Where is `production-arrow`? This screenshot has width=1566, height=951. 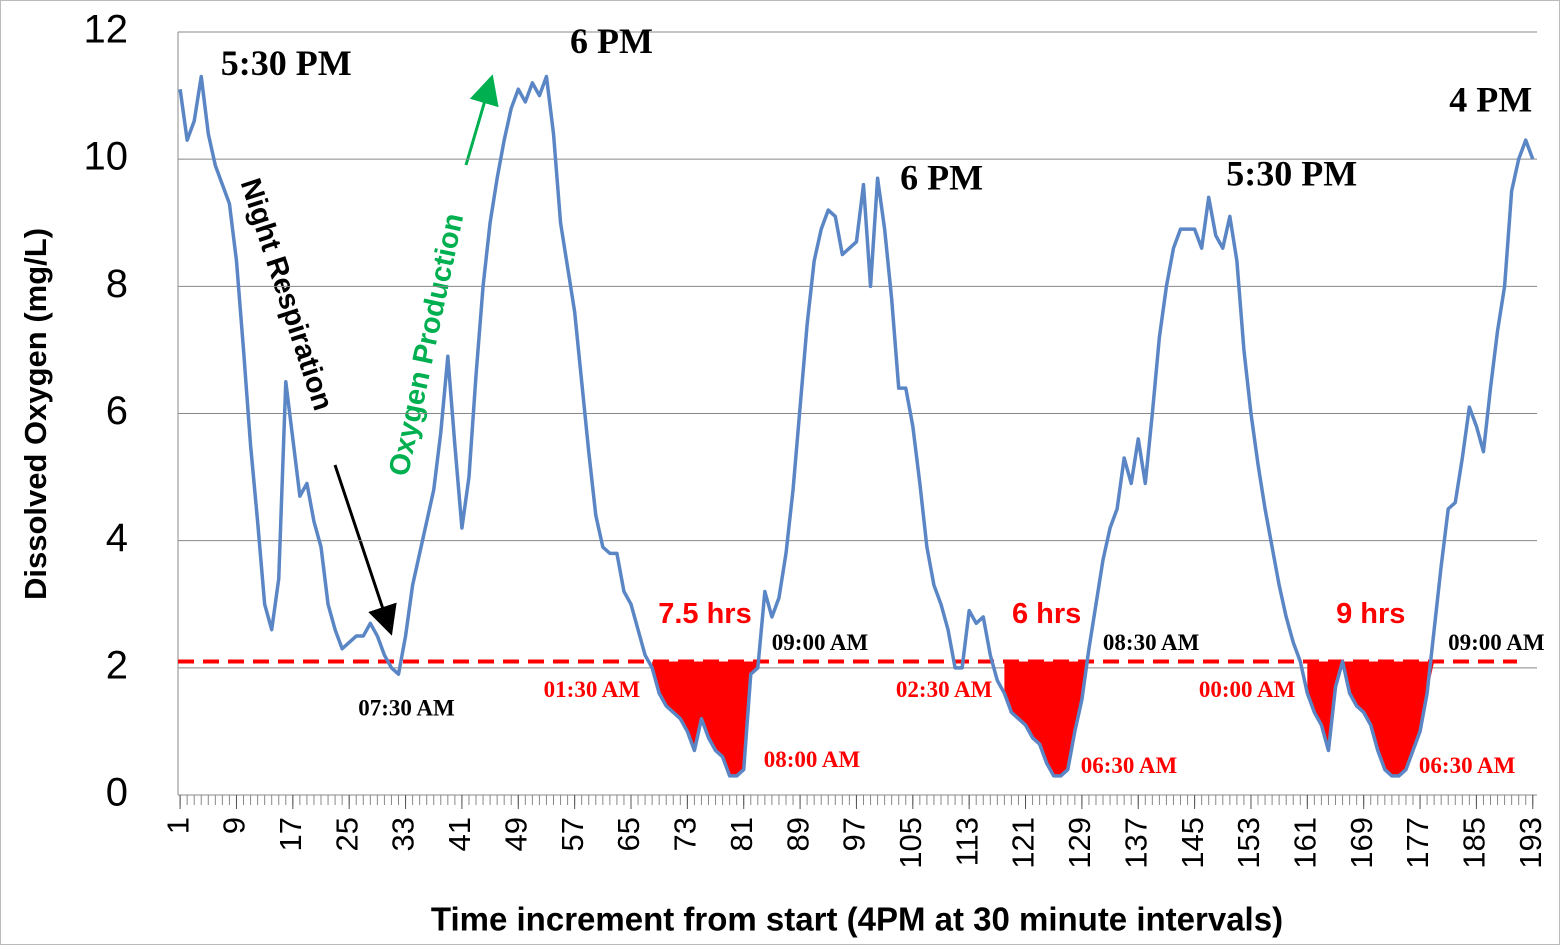 production-arrow is located at coordinates (481, 120).